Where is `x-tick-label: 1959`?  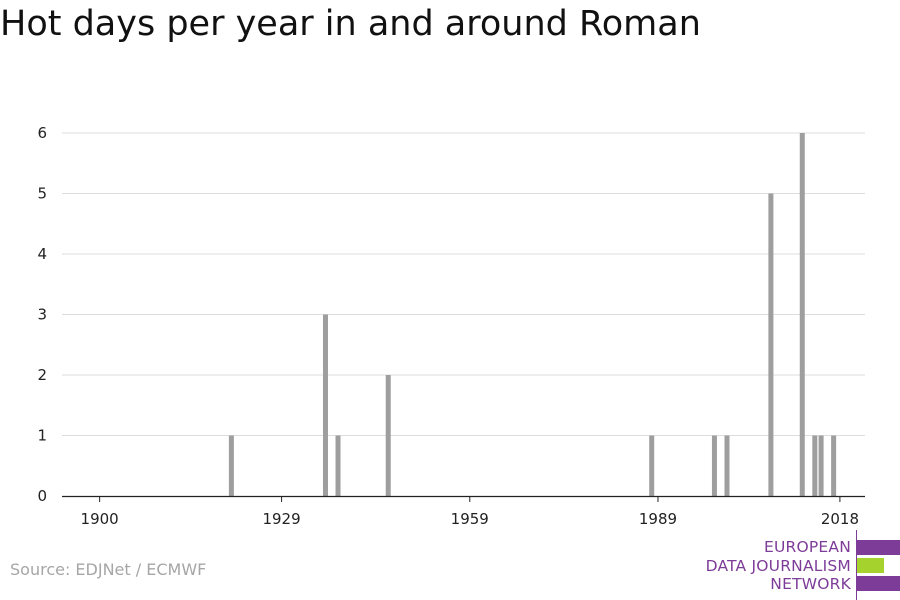
x-tick-label: 1959 is located at coordinates (470, 519).